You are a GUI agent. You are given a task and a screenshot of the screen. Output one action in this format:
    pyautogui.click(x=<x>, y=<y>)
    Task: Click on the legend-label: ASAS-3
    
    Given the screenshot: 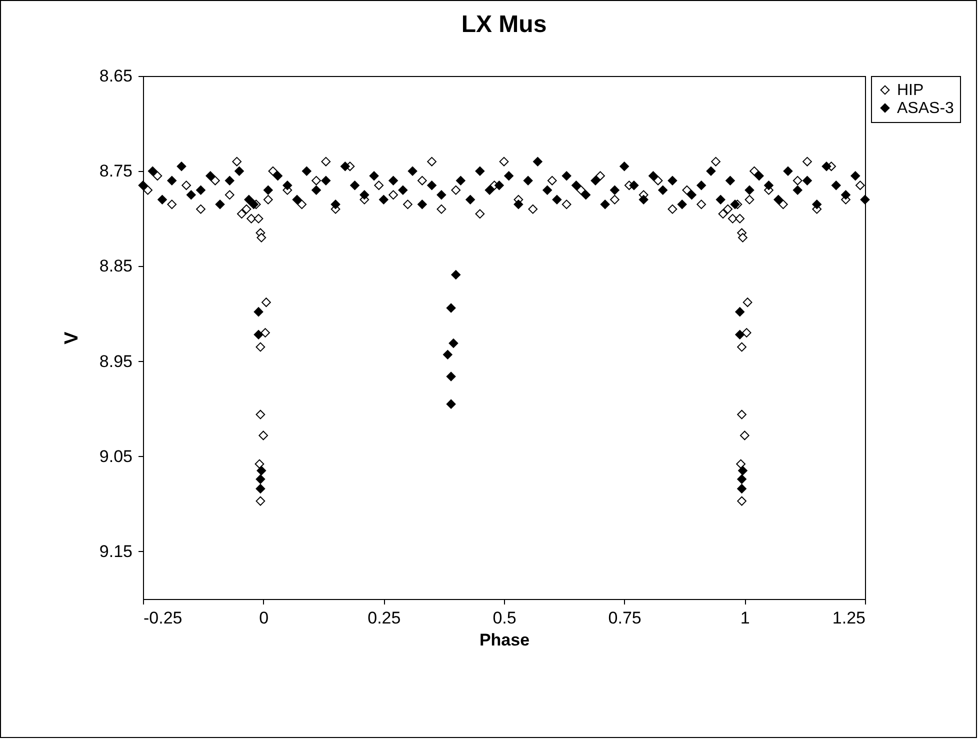 What is the action you would take?
    pyautogui.click(x=925, y=108)
    